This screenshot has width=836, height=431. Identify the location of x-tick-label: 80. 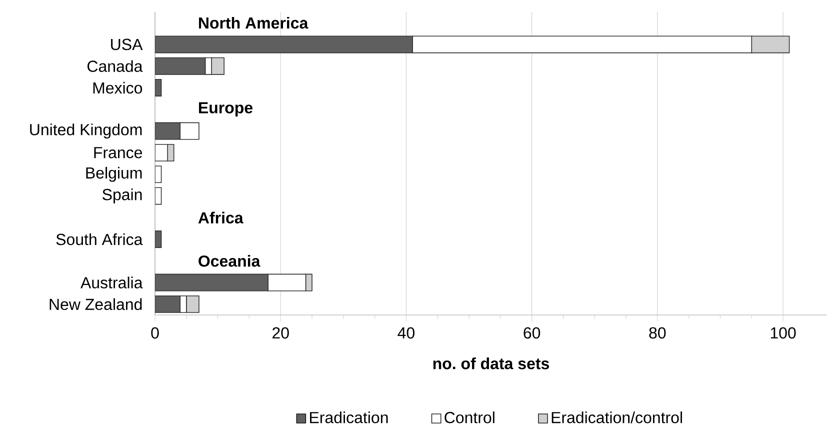
(657, 333).